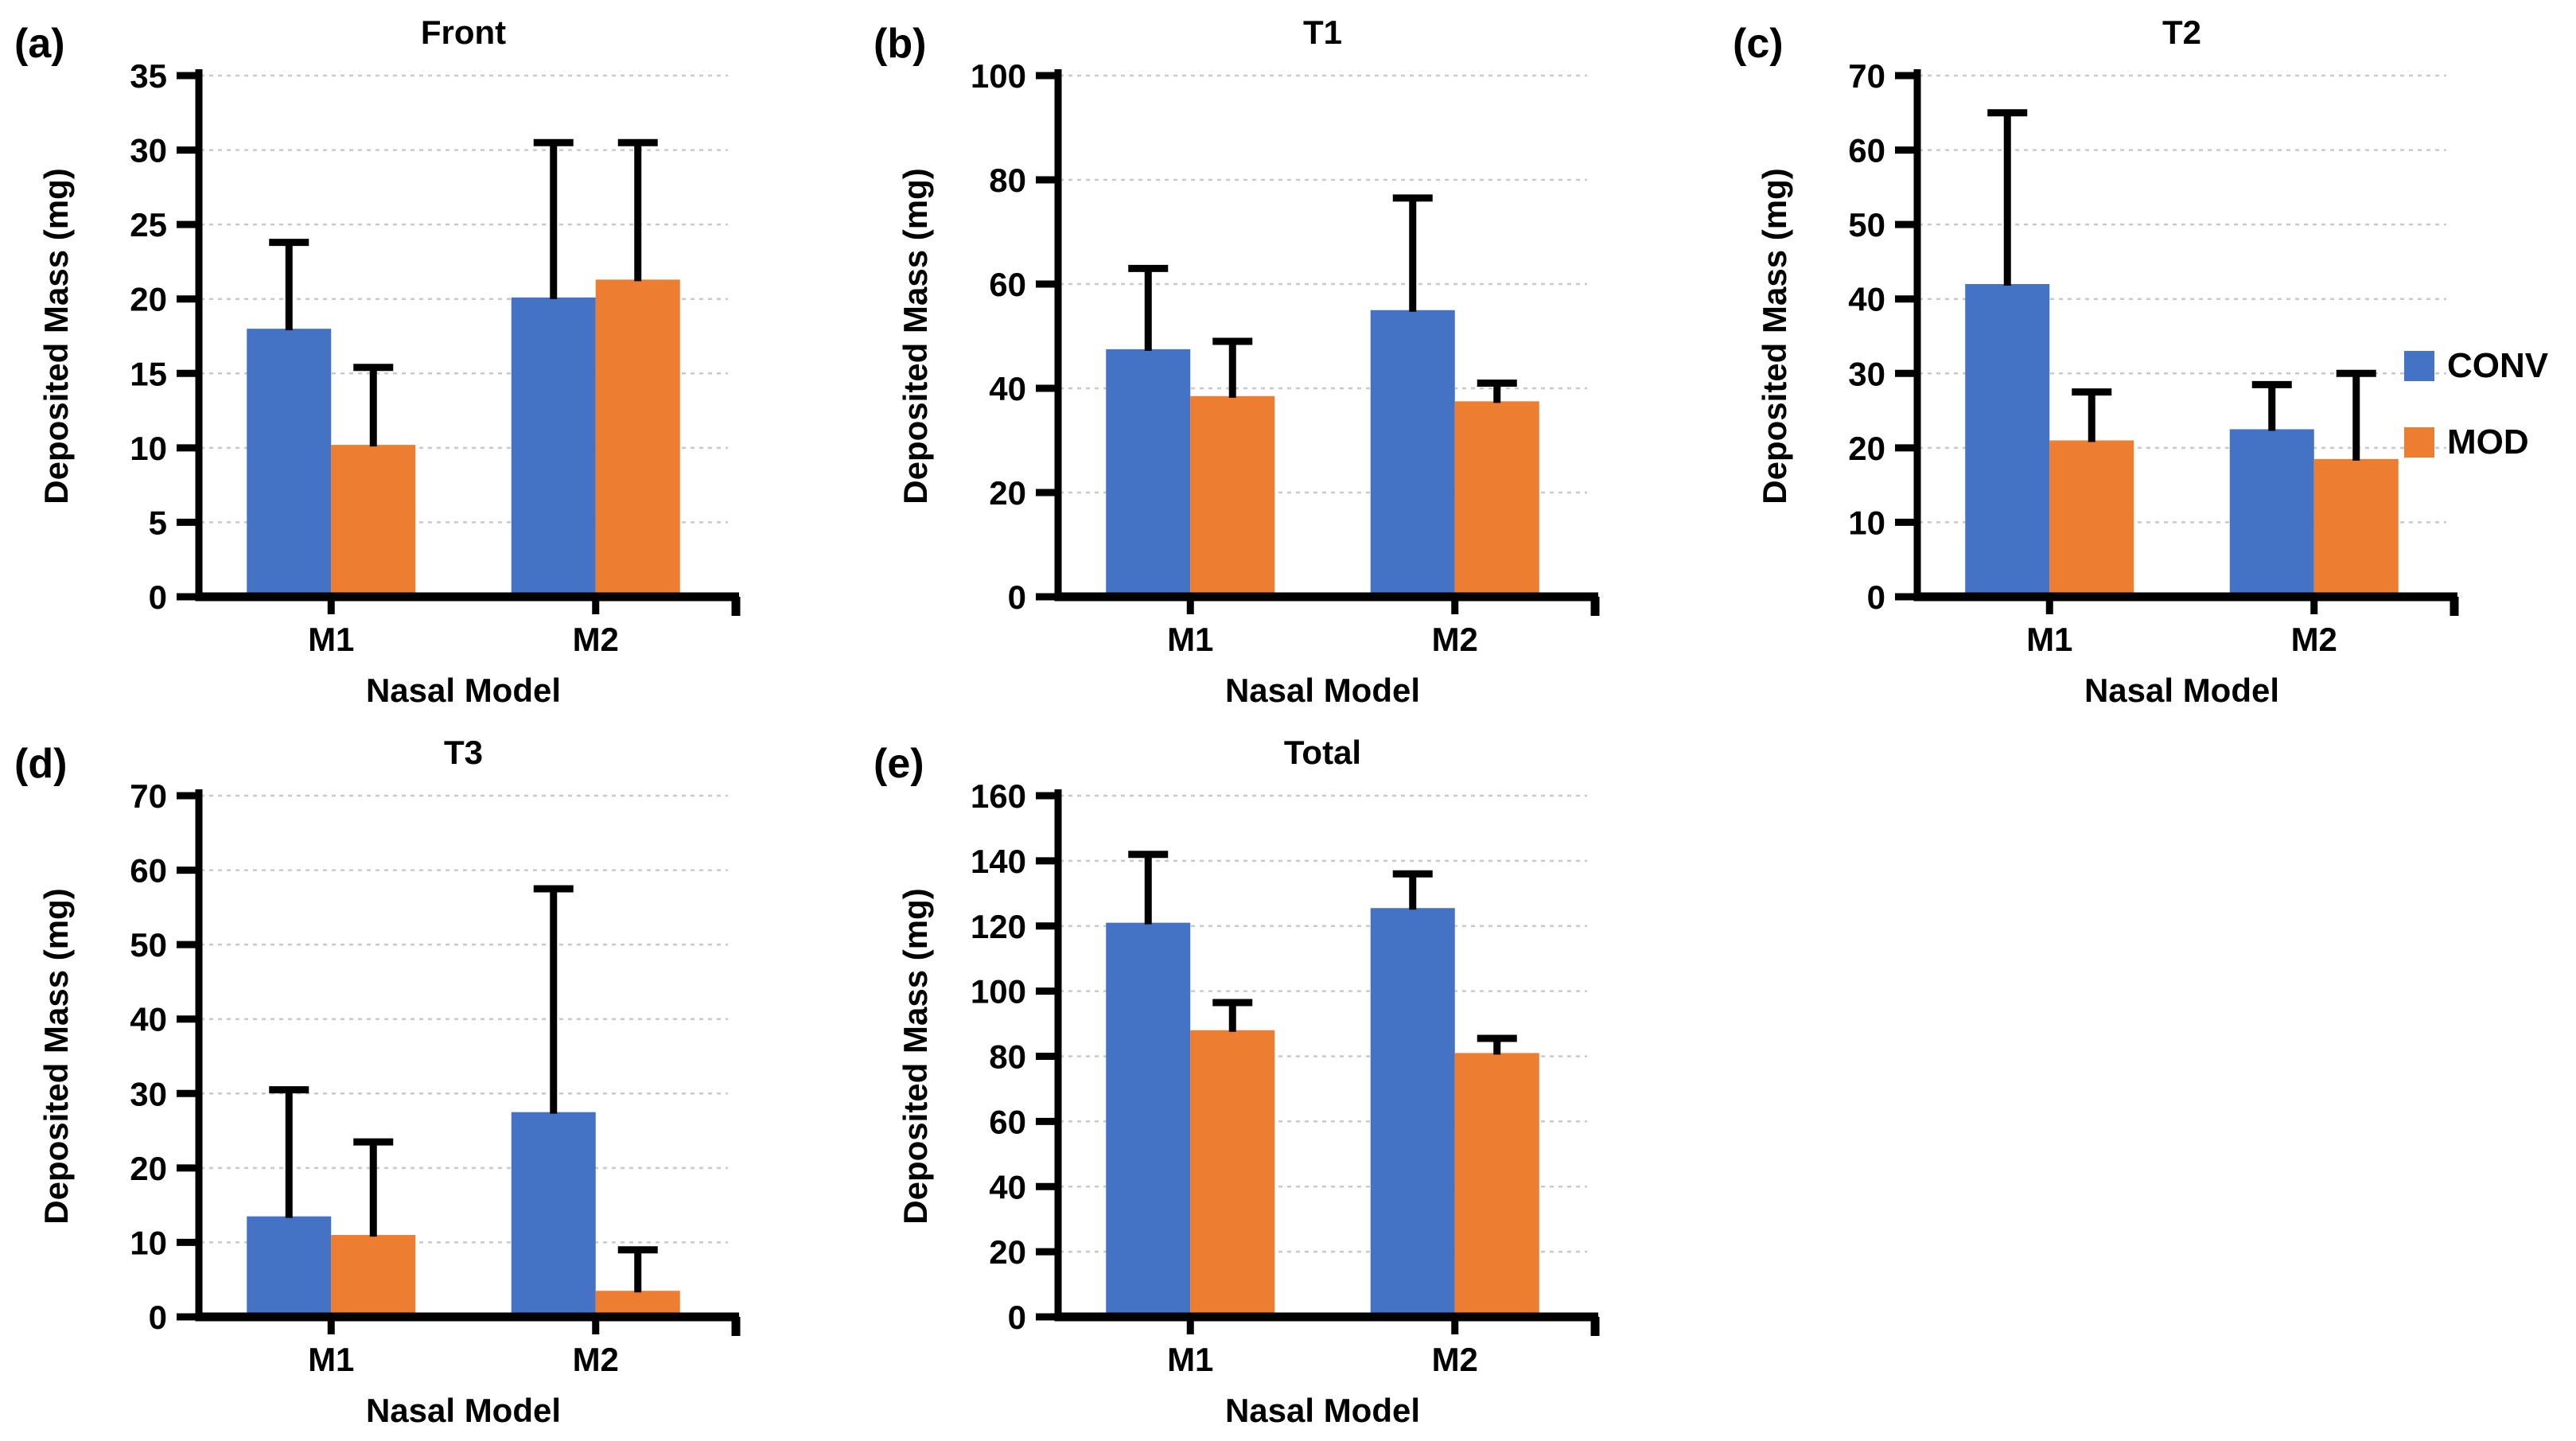  What do you see at coordinates (149, 373) in the screenshot?
I see `y-tick-label: 15` at bounding box center [149, 373].